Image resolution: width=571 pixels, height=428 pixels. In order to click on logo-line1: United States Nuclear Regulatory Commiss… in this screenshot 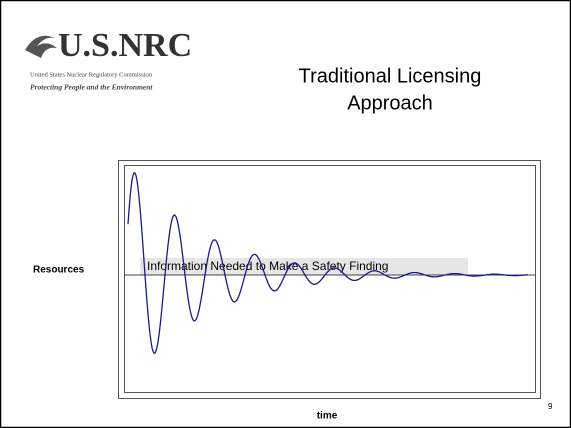, I will do `click(91, 74)`.